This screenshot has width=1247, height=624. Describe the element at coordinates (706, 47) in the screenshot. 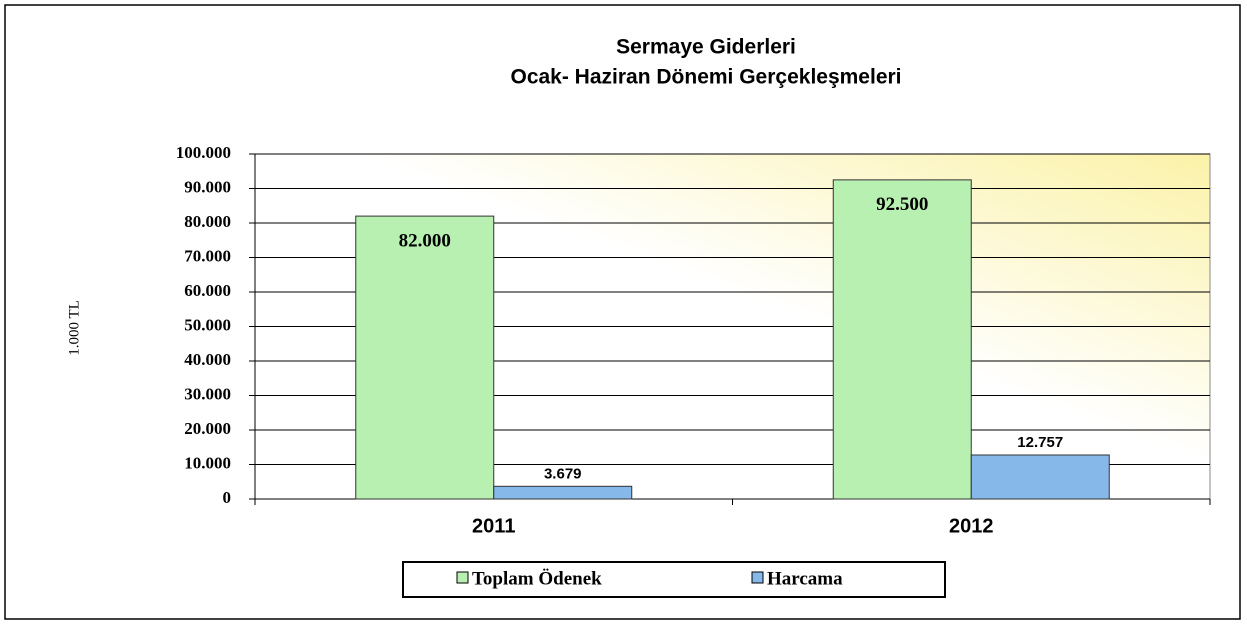

I see `chart-title: Sermaye Giderleri` at that location.